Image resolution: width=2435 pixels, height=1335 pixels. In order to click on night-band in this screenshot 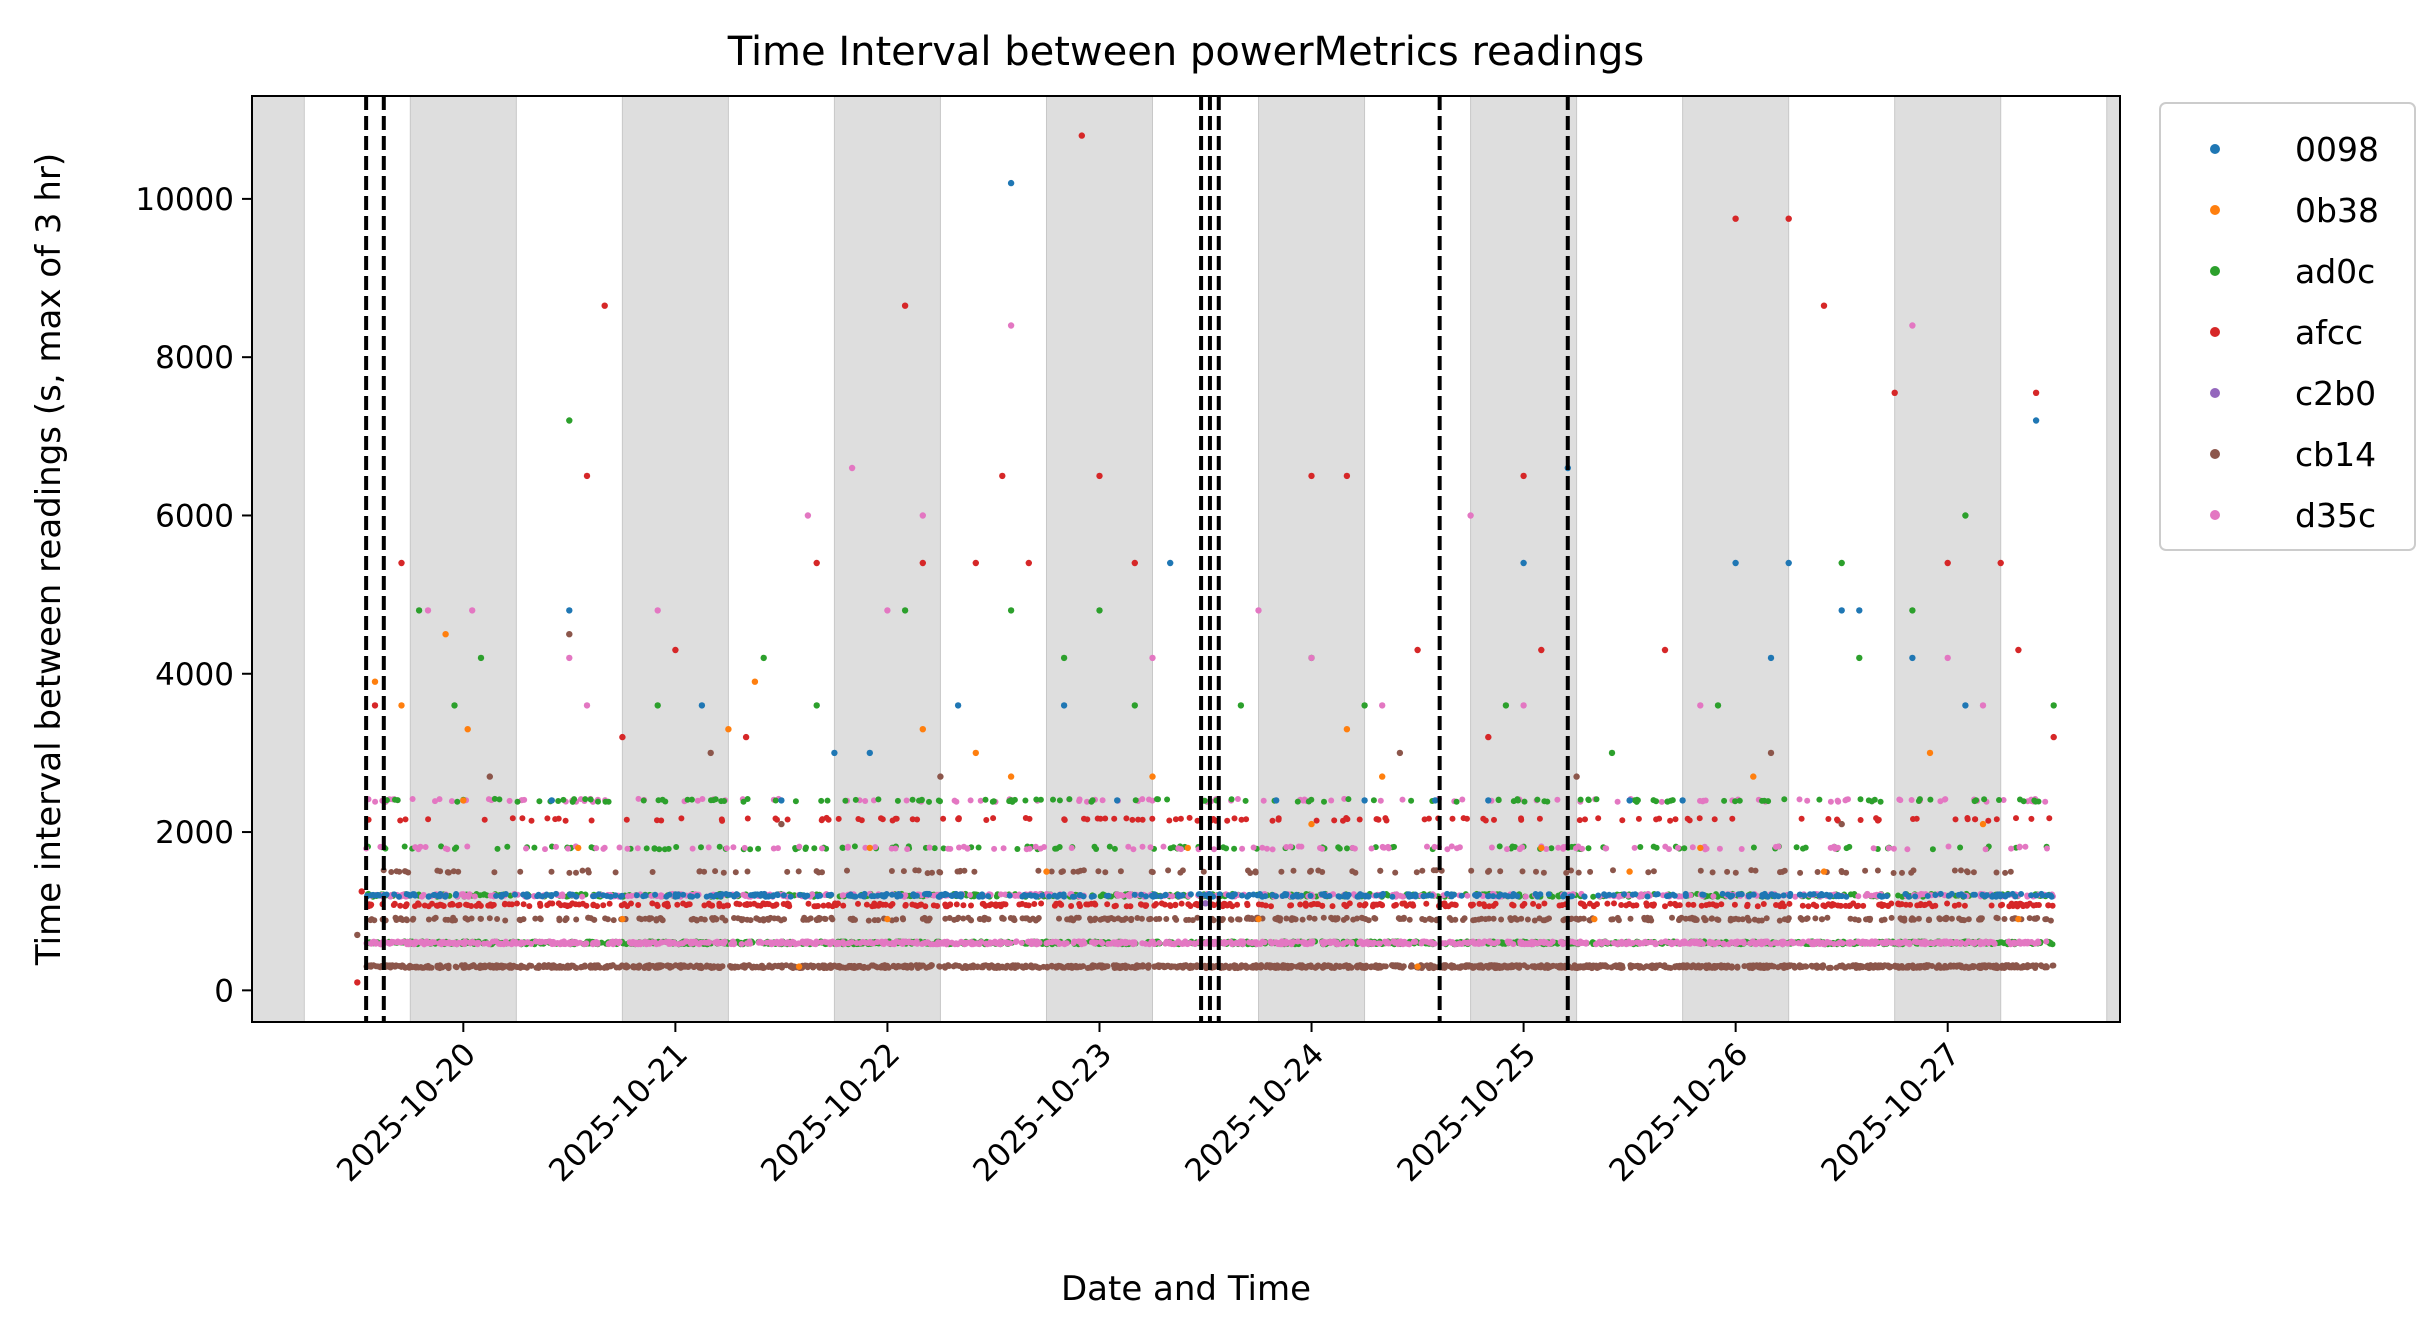, I will do `click(2113, 559)`.